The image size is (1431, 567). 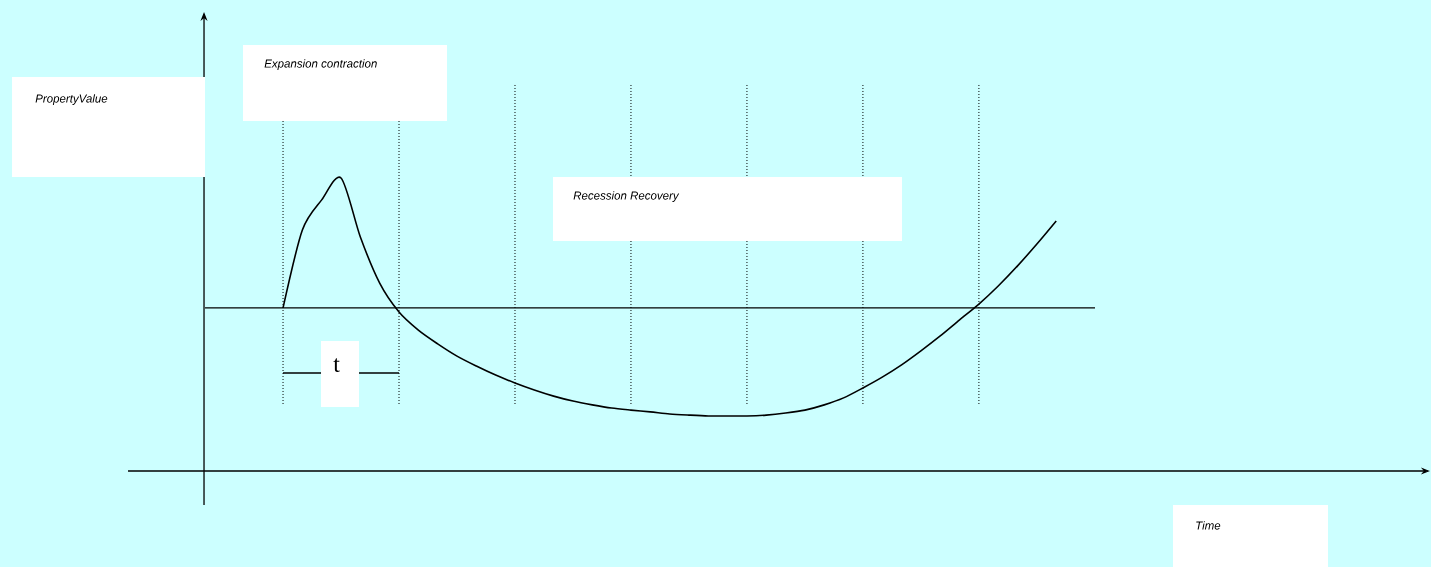 I want to click on text: Expansion contraction, so click(x=320, y=64).